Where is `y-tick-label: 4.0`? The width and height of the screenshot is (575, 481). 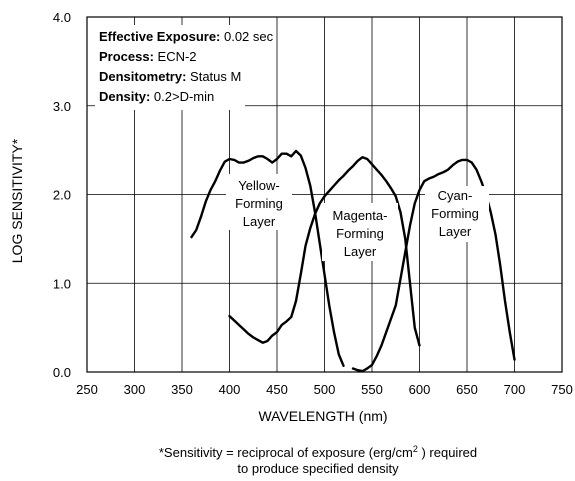
y-tick-label: 4.0 is located at coordinates (62, 17).